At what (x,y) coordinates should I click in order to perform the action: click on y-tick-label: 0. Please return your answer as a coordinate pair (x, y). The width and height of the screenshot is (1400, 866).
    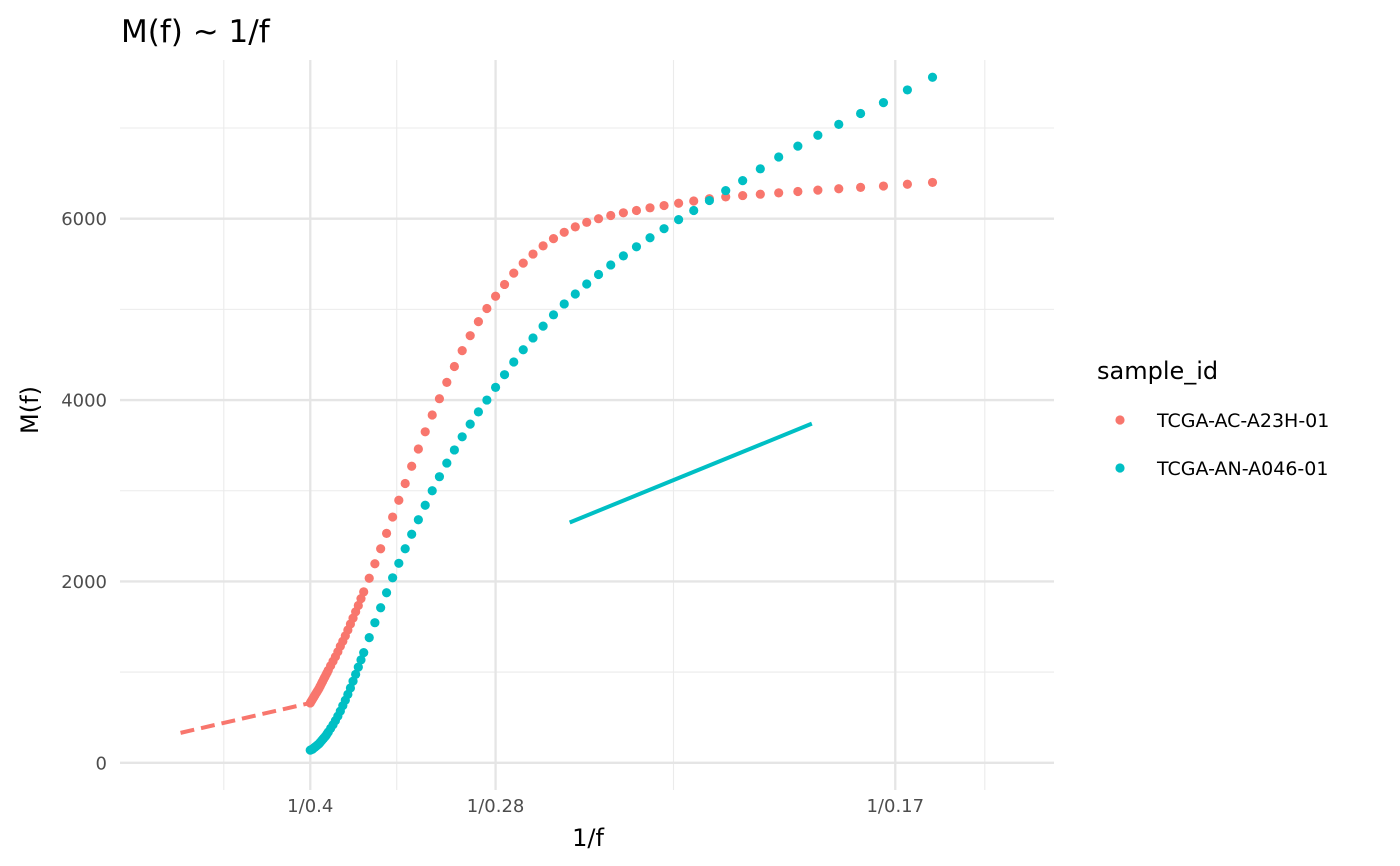
    Looking at the image, I should click on (101, 763).